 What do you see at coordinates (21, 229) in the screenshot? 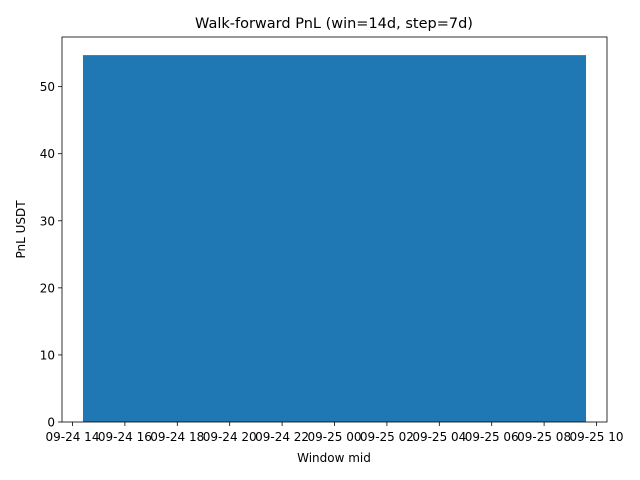
I see `y-axis-label: PnL USDT` at bounding box center [21, 229].